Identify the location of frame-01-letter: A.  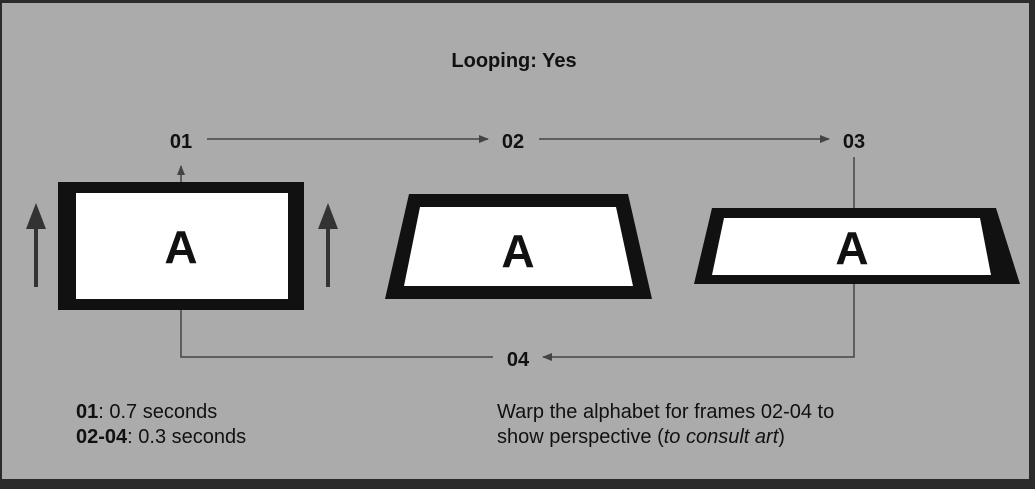
(180, 247).